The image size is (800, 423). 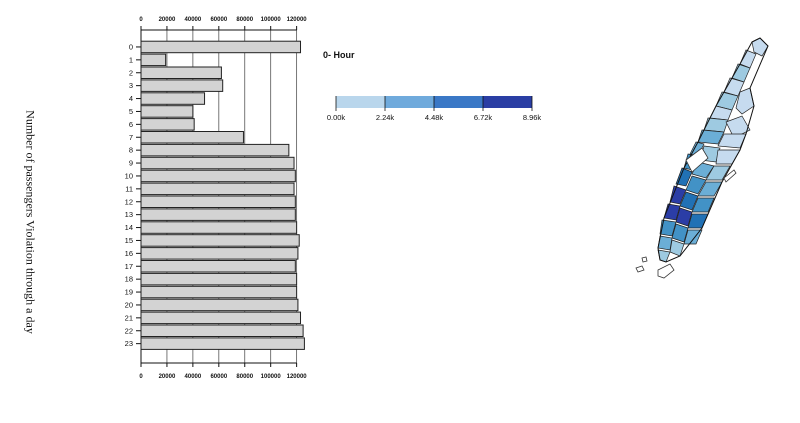 I want to click on river-island, so click(x=730, y=176).